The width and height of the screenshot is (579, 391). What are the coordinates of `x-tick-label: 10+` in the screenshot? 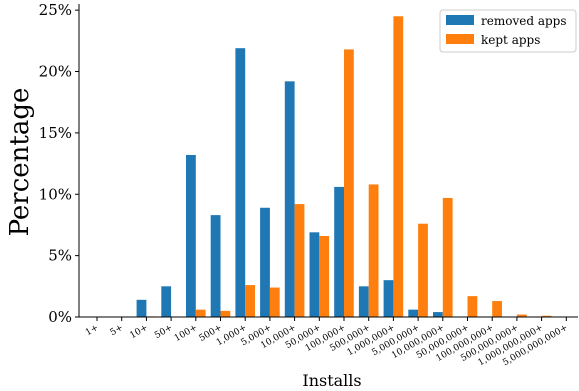 It's located at (138, 332).